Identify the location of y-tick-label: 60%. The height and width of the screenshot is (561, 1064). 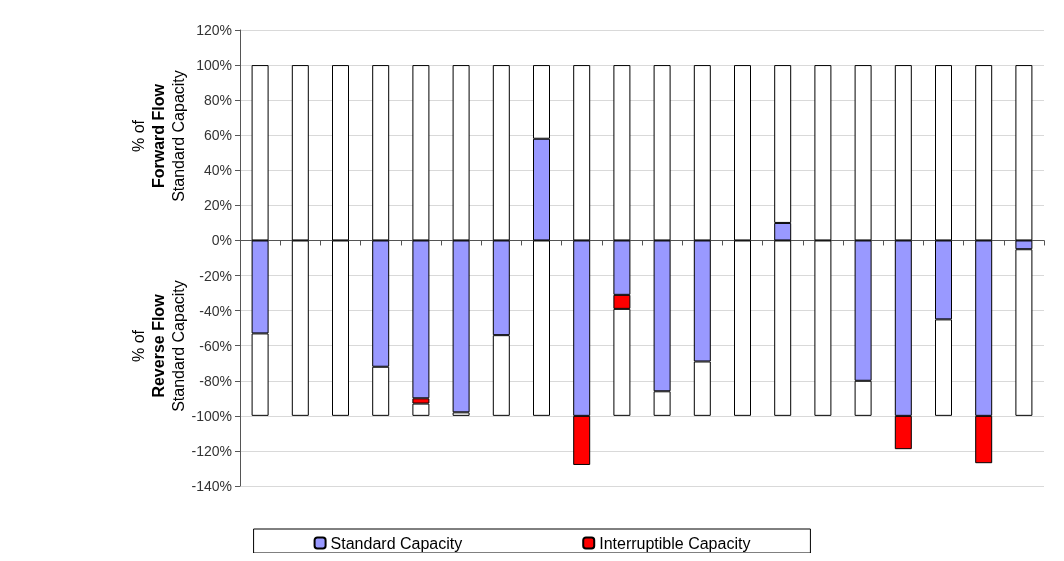
(217, 135).